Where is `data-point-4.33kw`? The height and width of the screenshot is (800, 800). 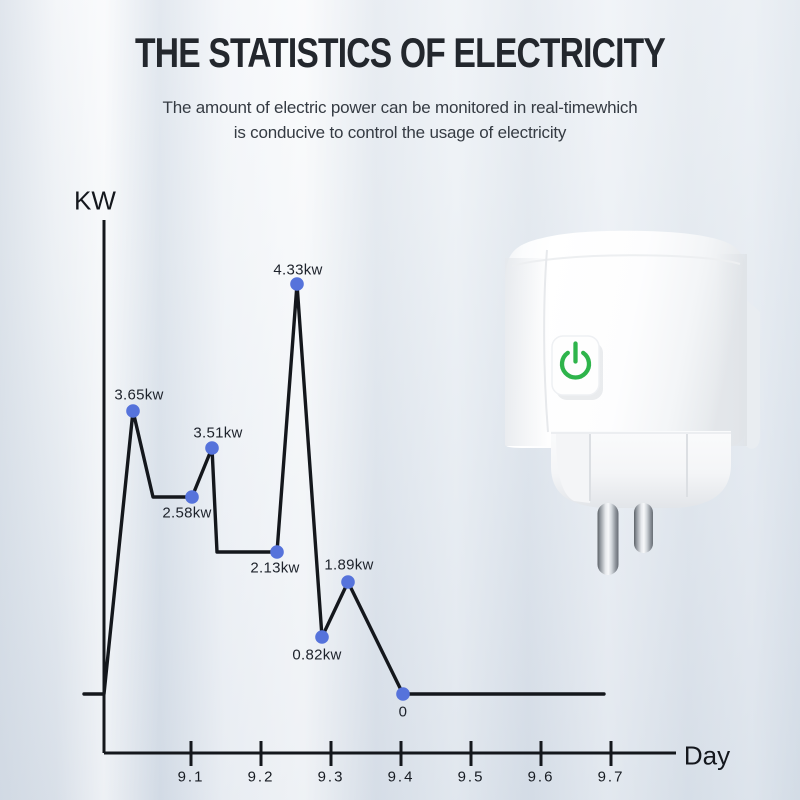 data-point-4.33kw is located at coordinates (297, 284).